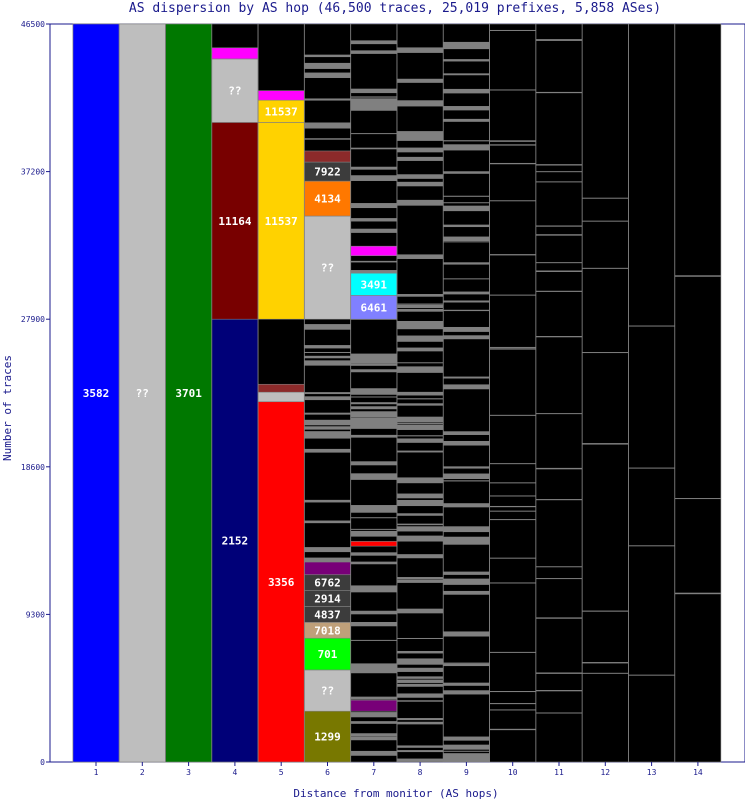  Describe the element at coordinates (188, 772) in the screenshot. I see `x-tick-label: 3` at that location.